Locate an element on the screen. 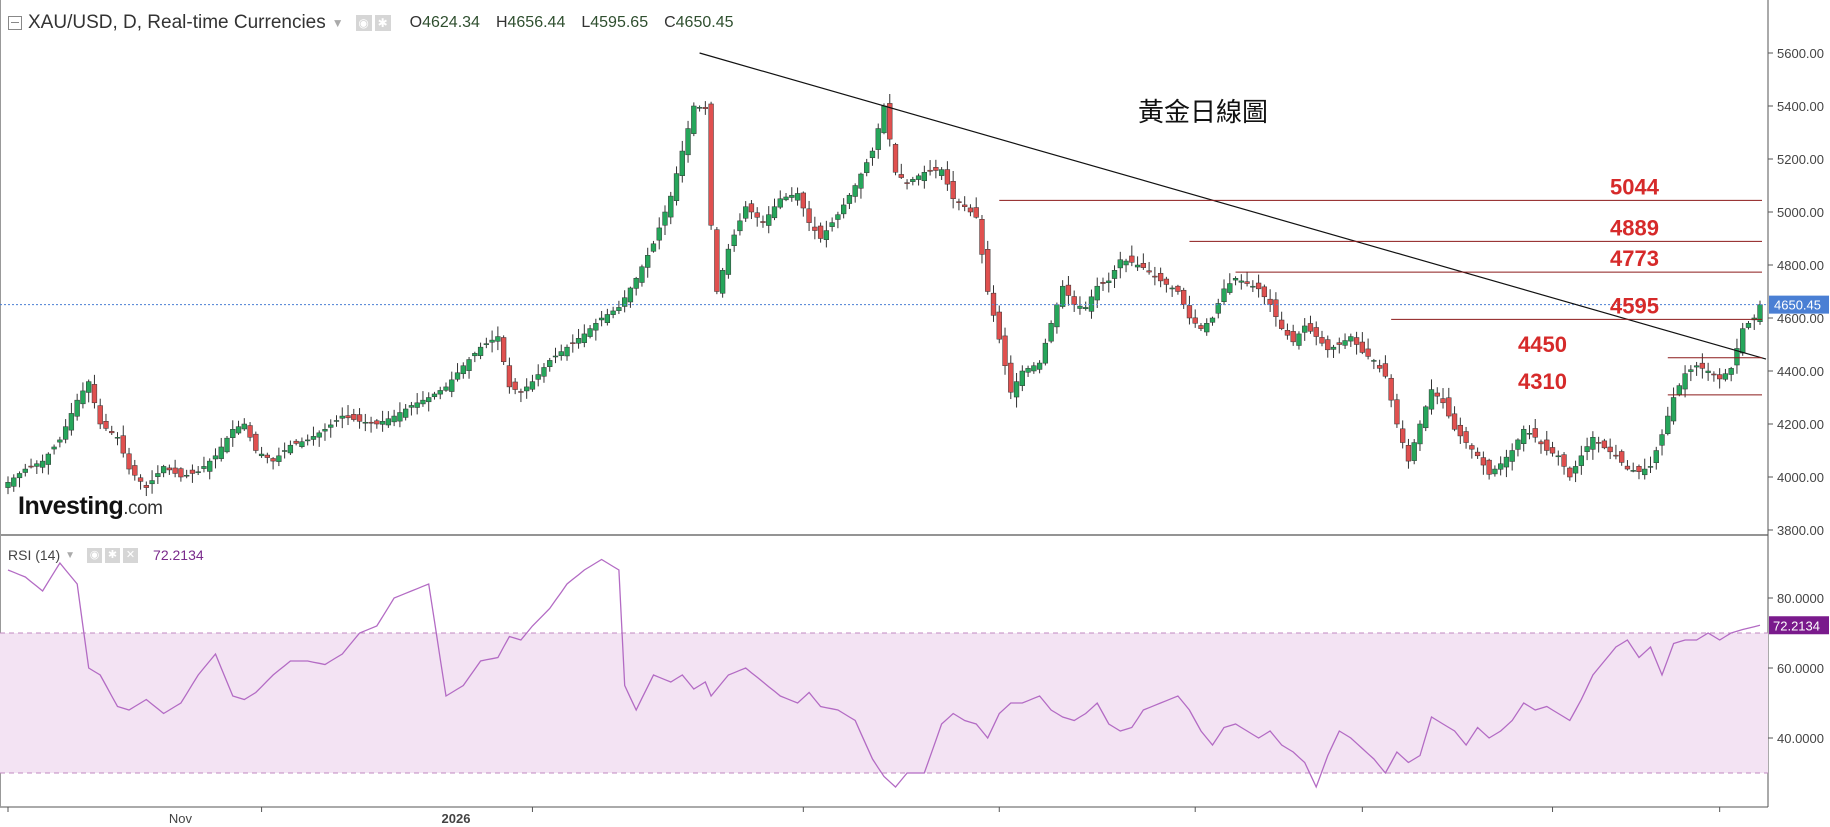 This screenshot has height=827, width=1830. rsi-tick-label: 80.0000 is located at coordinates (1800, 598).